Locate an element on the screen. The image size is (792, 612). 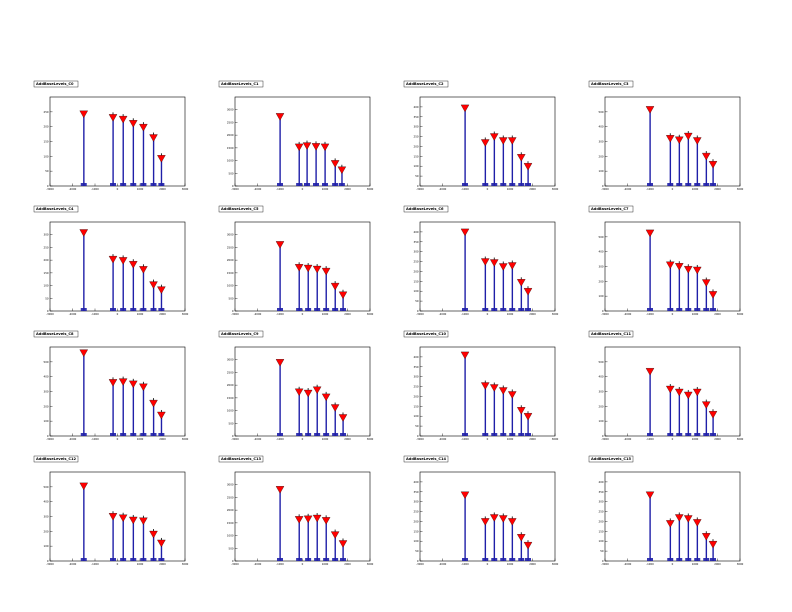
y-tick-label: 2000 is located at coordinates (230, 385).